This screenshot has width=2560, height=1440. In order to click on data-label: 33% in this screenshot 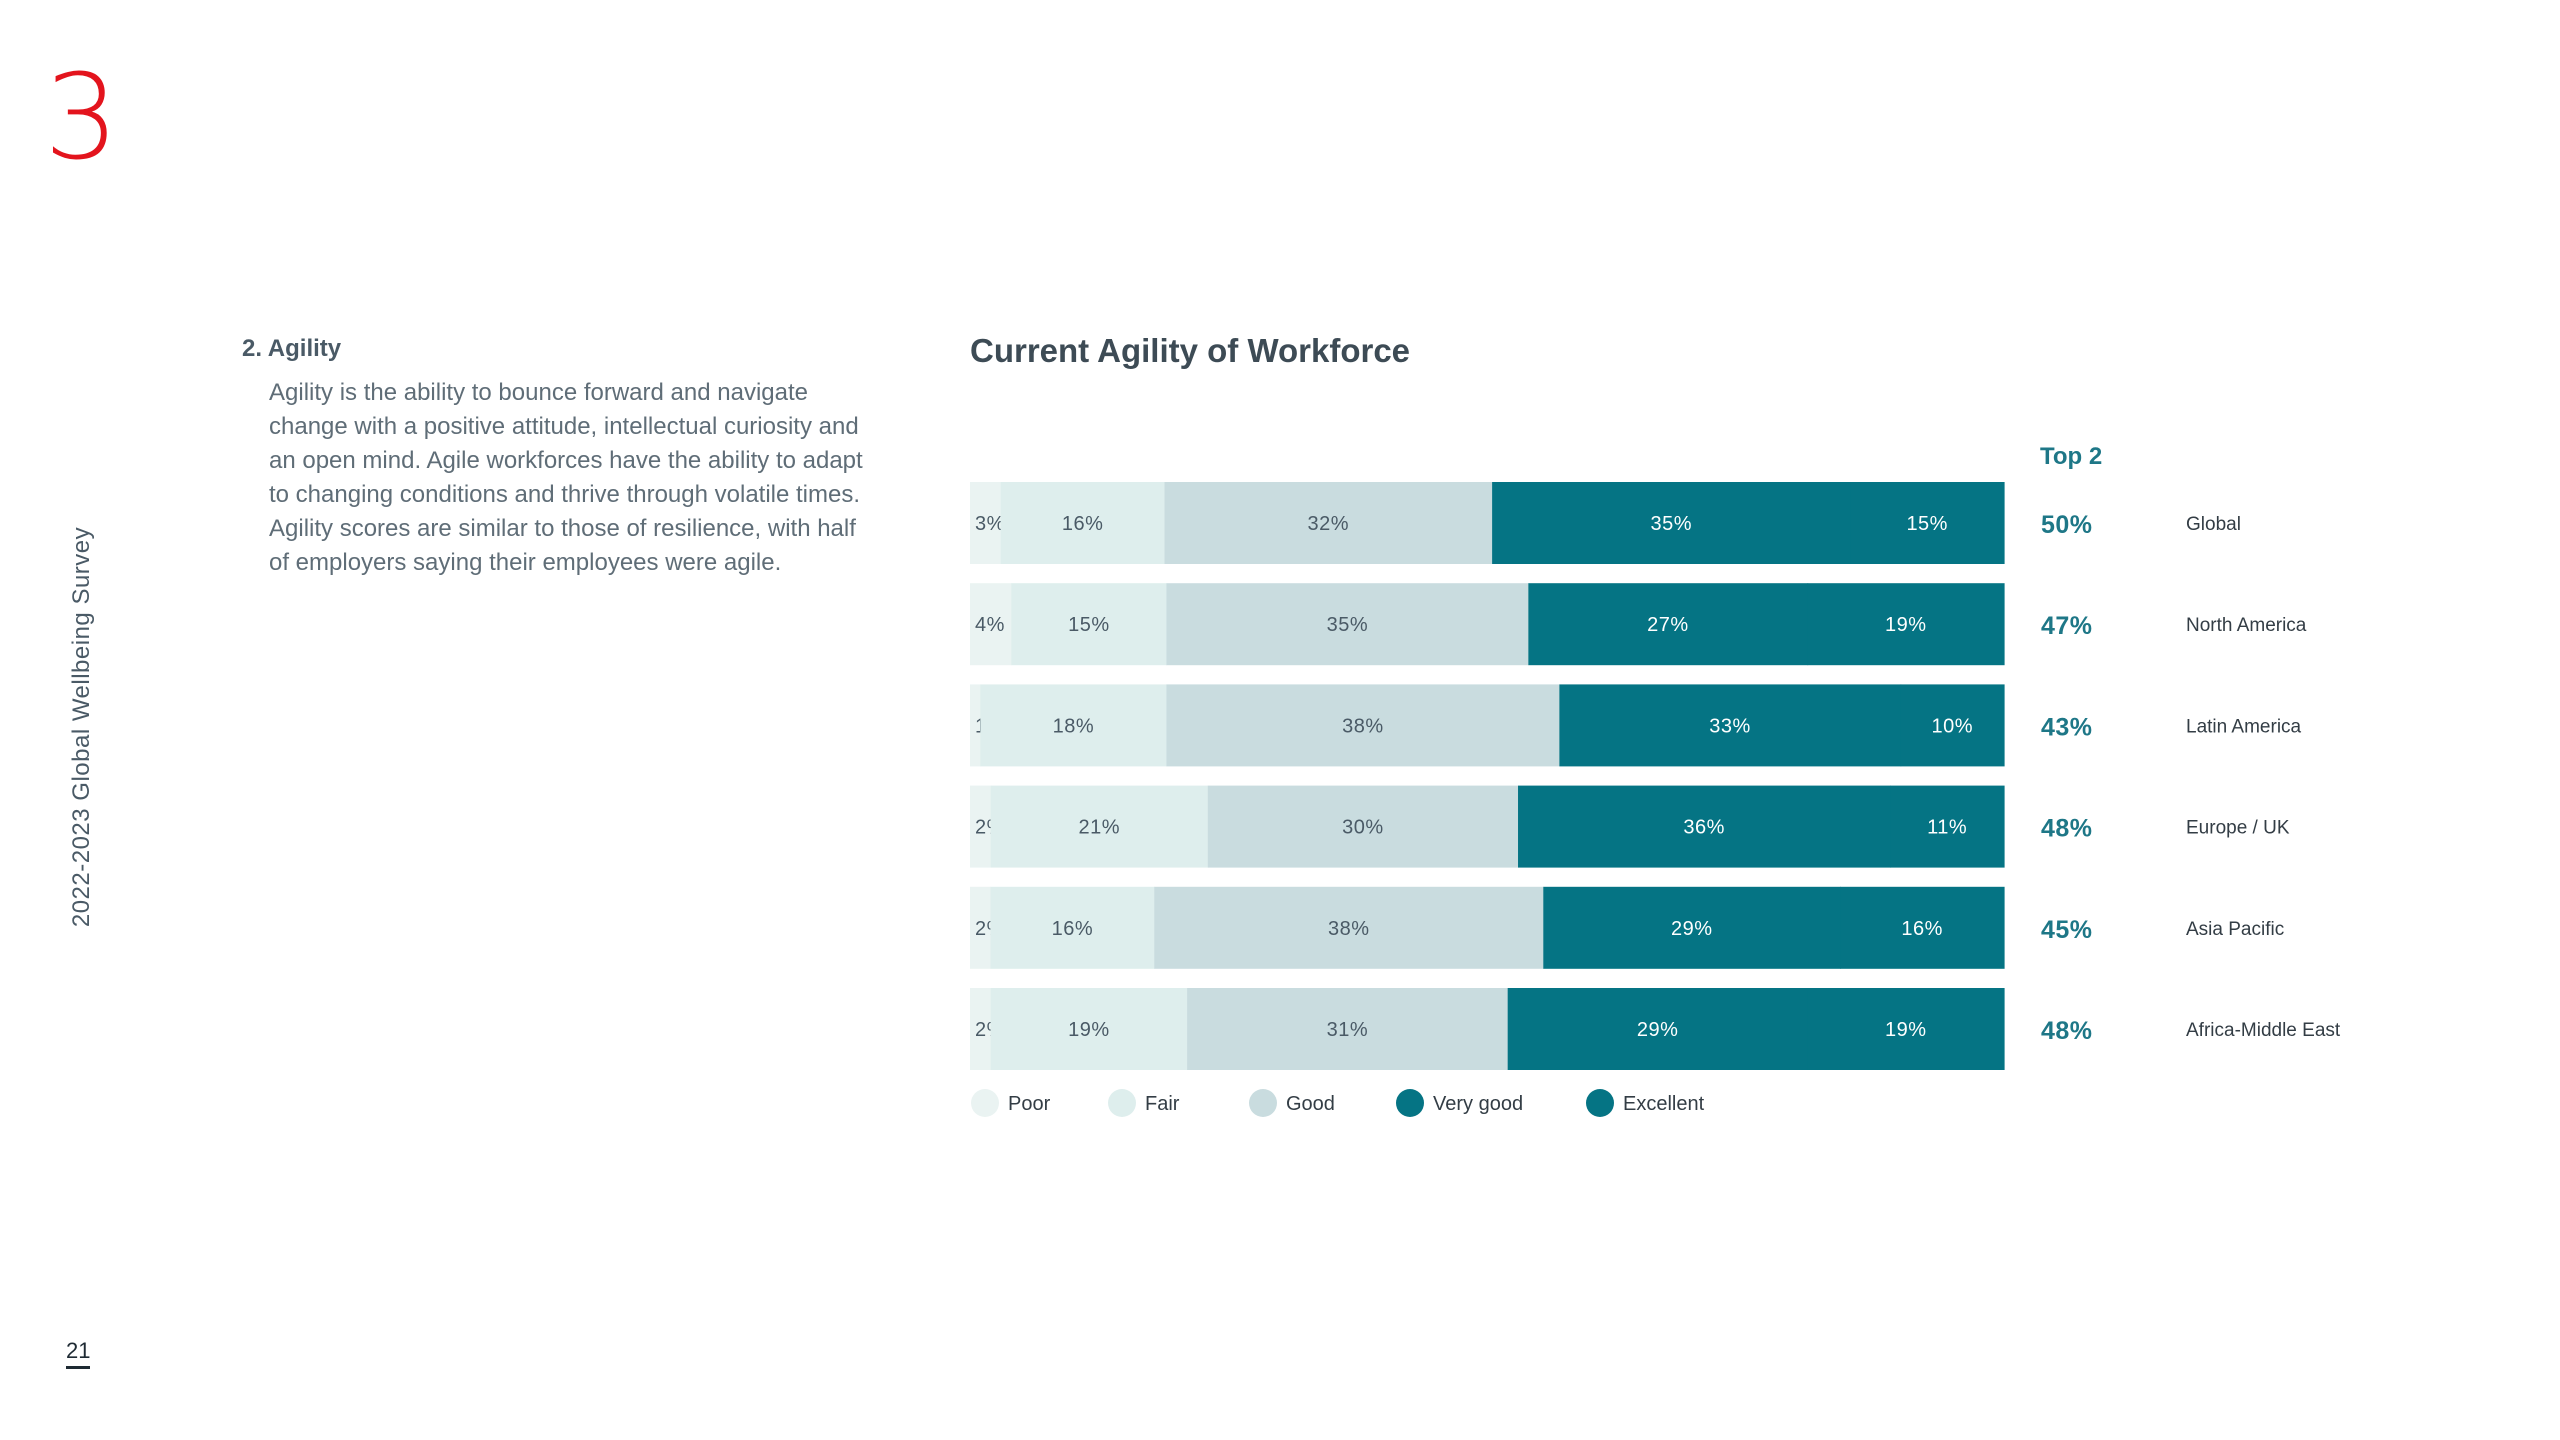, I will do `click(1730, 726)`.